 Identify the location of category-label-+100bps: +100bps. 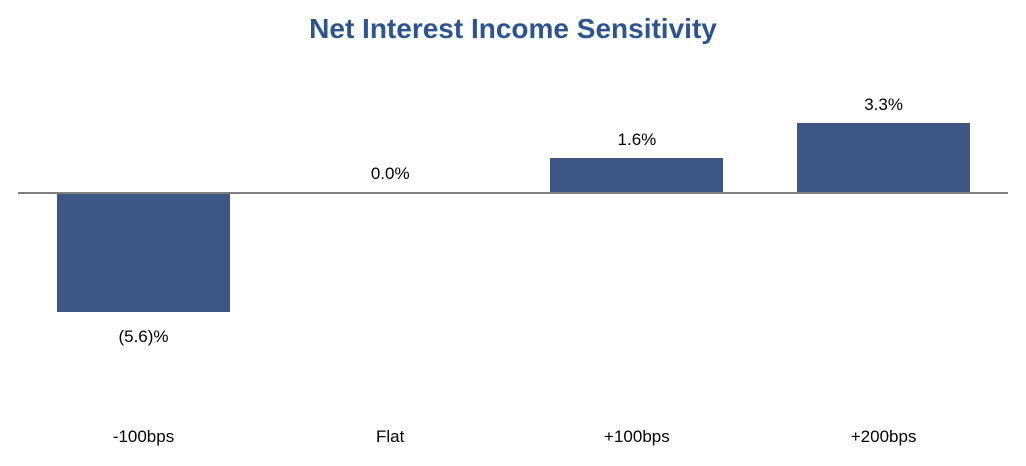
(637, 436).